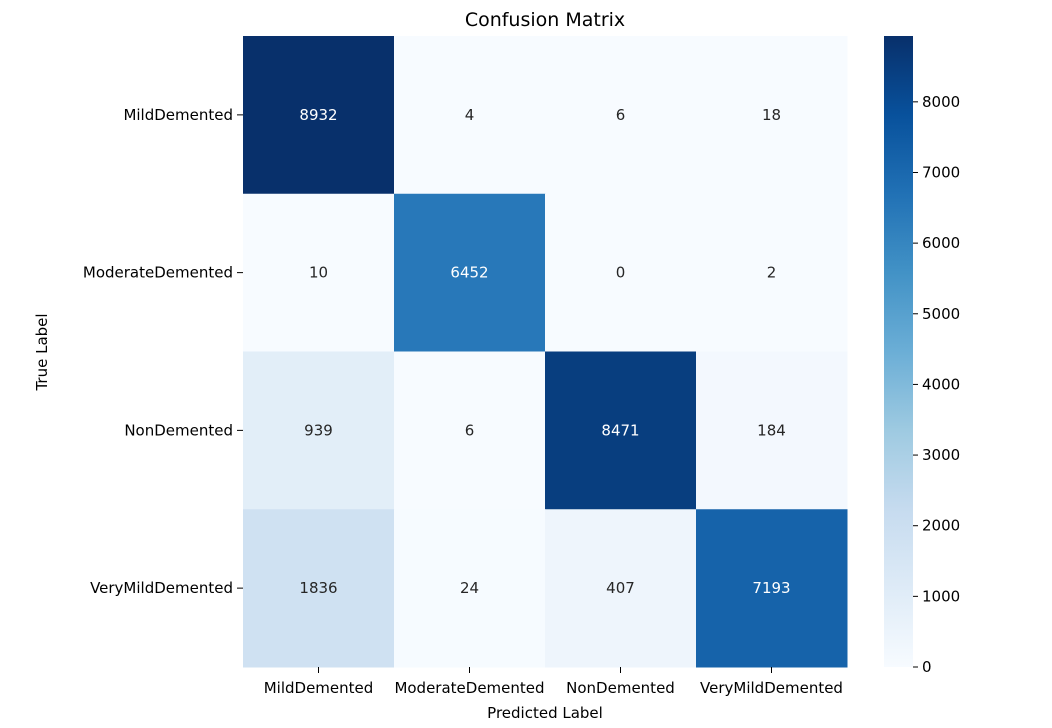 This screenshot has height=728, width=1052. I want to click on colorbar-tick-label: 6000, so click(941, 243).